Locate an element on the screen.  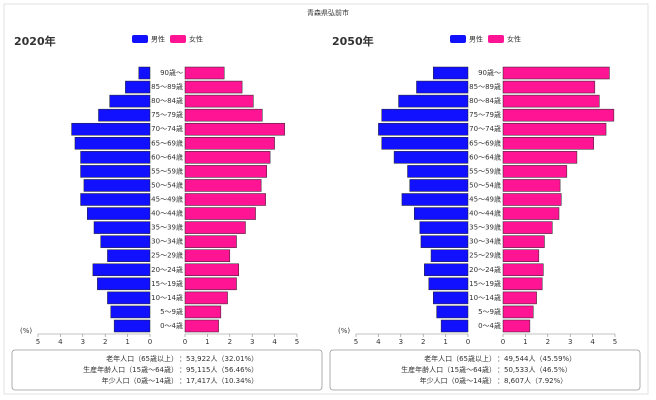
age-label: 5〜9歳 is located at coordinates (171, 311).